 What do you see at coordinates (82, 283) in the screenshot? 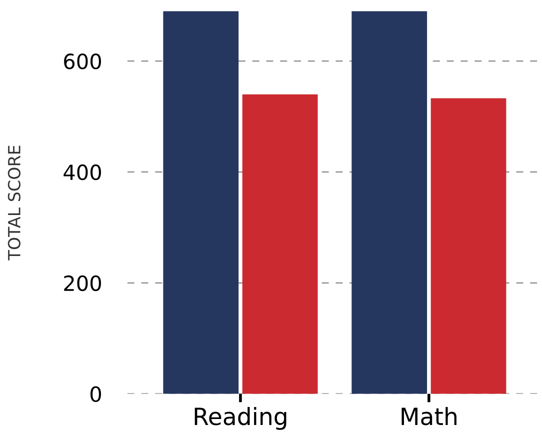
I see `y-tick-label: 200` at bounding box center [82, 283].